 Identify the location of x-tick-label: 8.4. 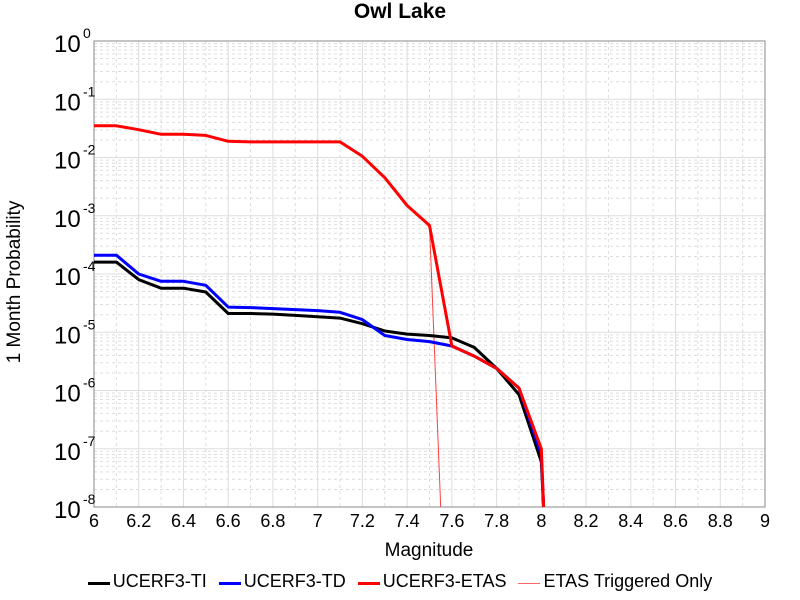
(630, 521).